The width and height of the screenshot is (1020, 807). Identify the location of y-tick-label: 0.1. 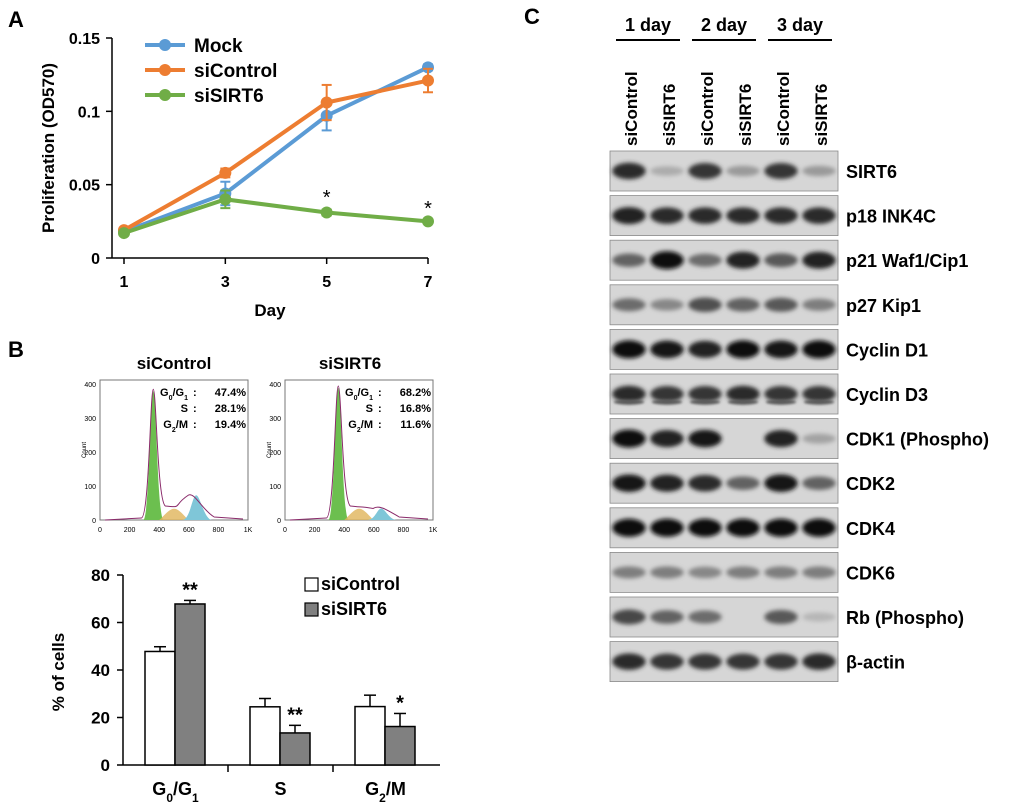
(89, 112).